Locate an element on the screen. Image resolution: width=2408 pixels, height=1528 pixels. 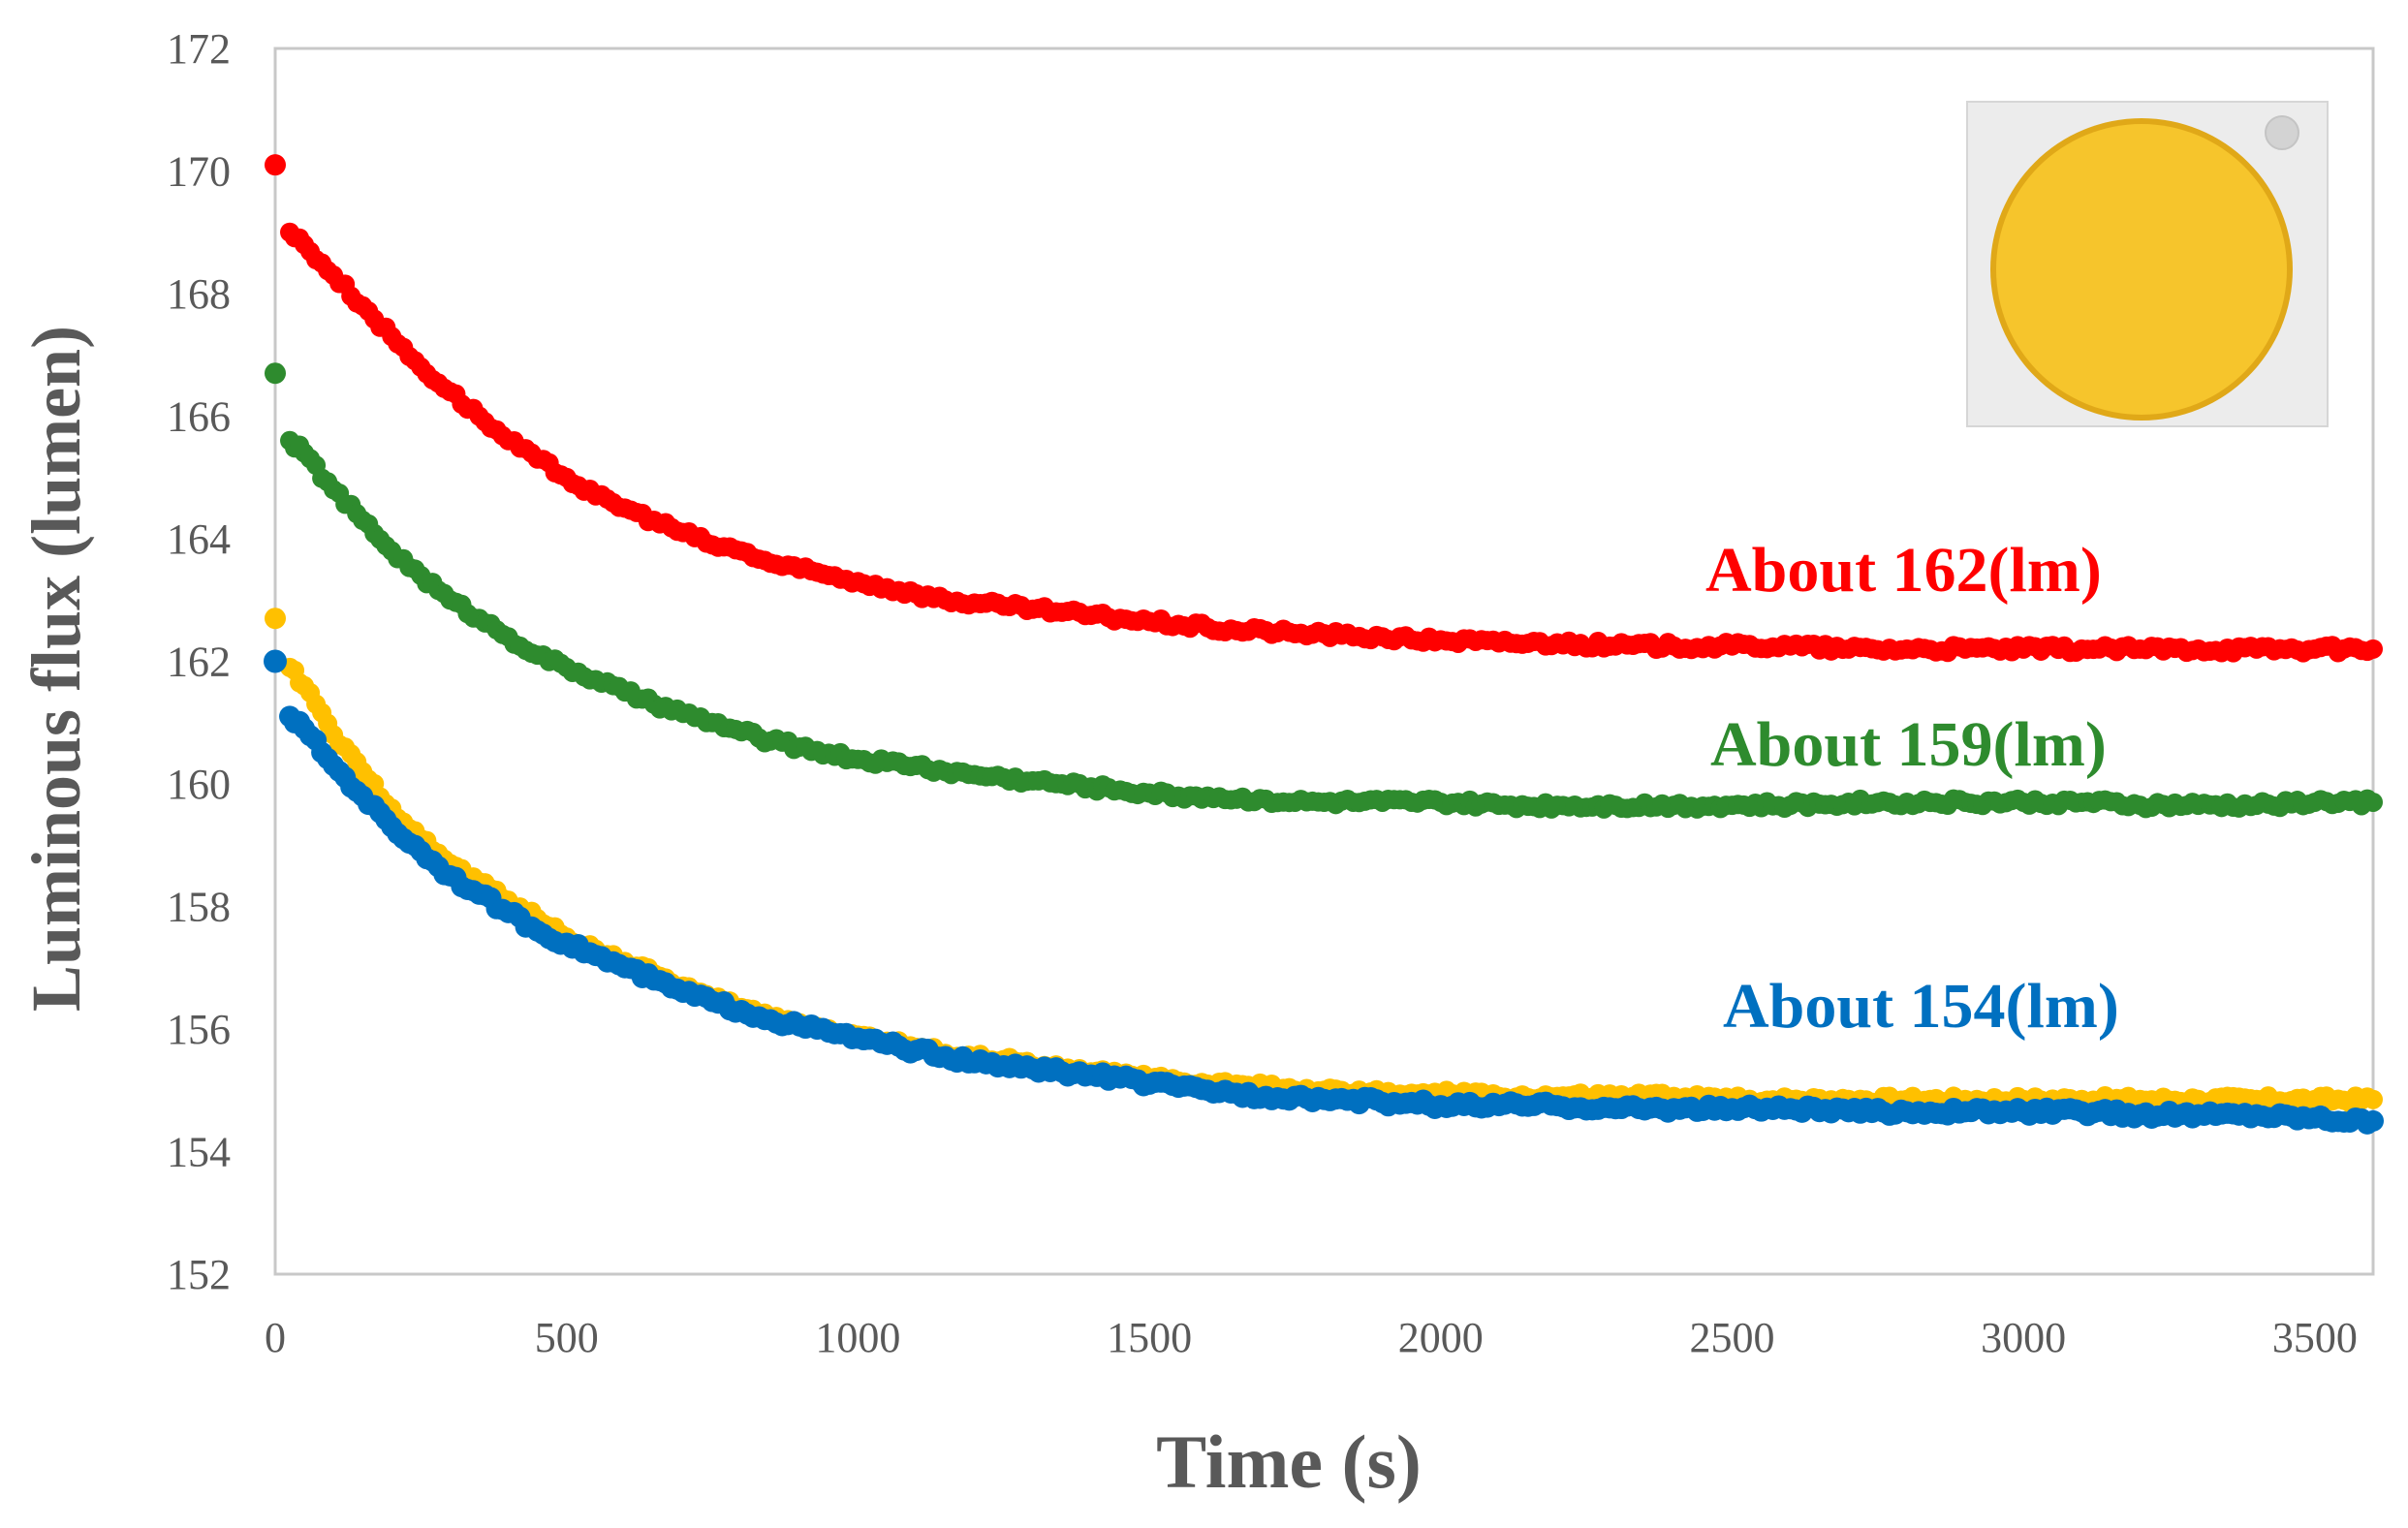
y-axis-title: Luminous flux (lumen) is located at coordinates (56, 669).